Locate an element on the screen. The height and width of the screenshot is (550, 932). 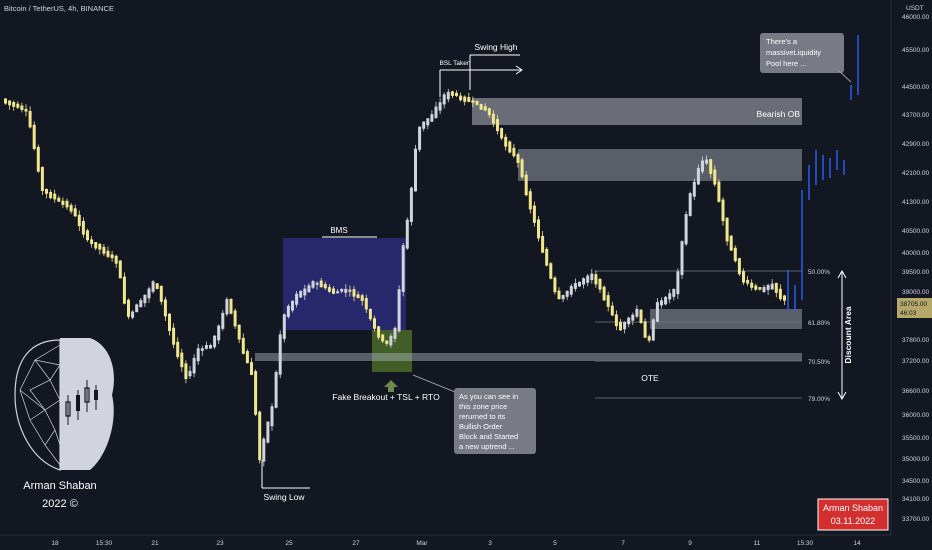
current-price-tag: 38705.00 46:03 is located at coordinates (914, 308).